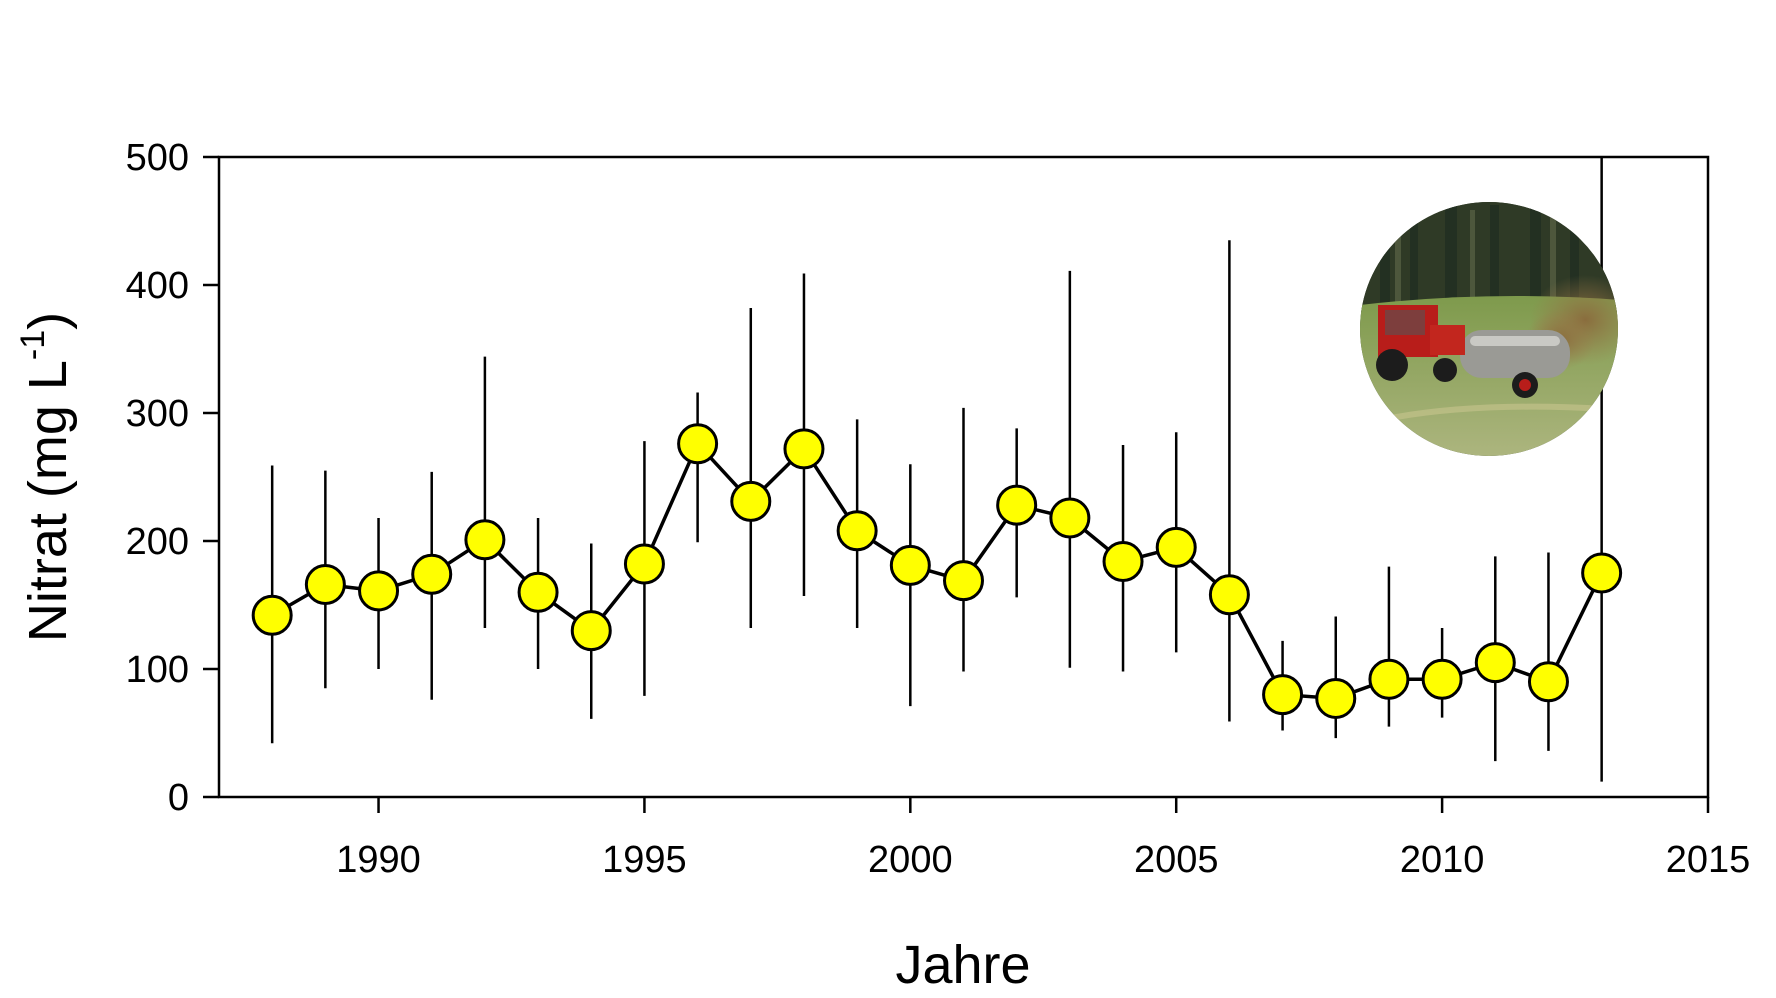 Image resolution: width=1776 pixels, height=998 pixels. What do you see at coordinates (1489, 329) in the screenshot?
I see `tractor-photo-inset` at bounding box center [1489, 329].